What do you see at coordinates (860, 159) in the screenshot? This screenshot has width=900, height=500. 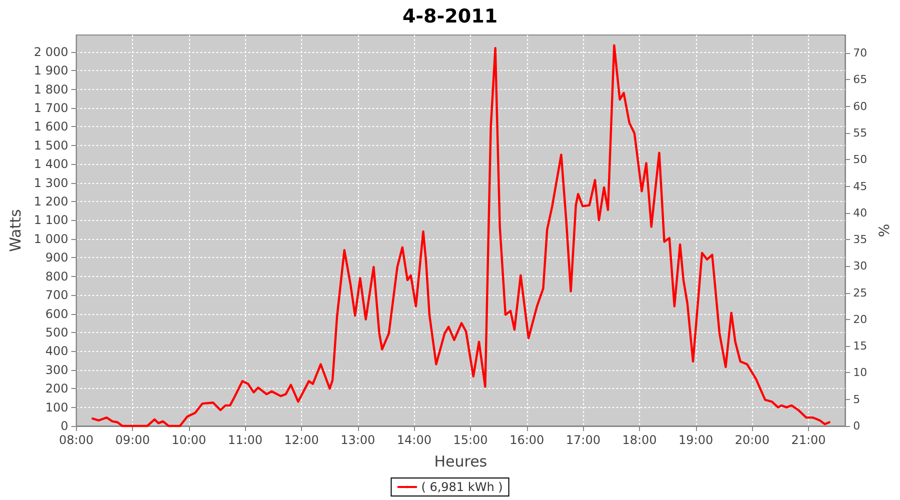 I see `y2-tick-label: 50` at bounding box center [860, 159].